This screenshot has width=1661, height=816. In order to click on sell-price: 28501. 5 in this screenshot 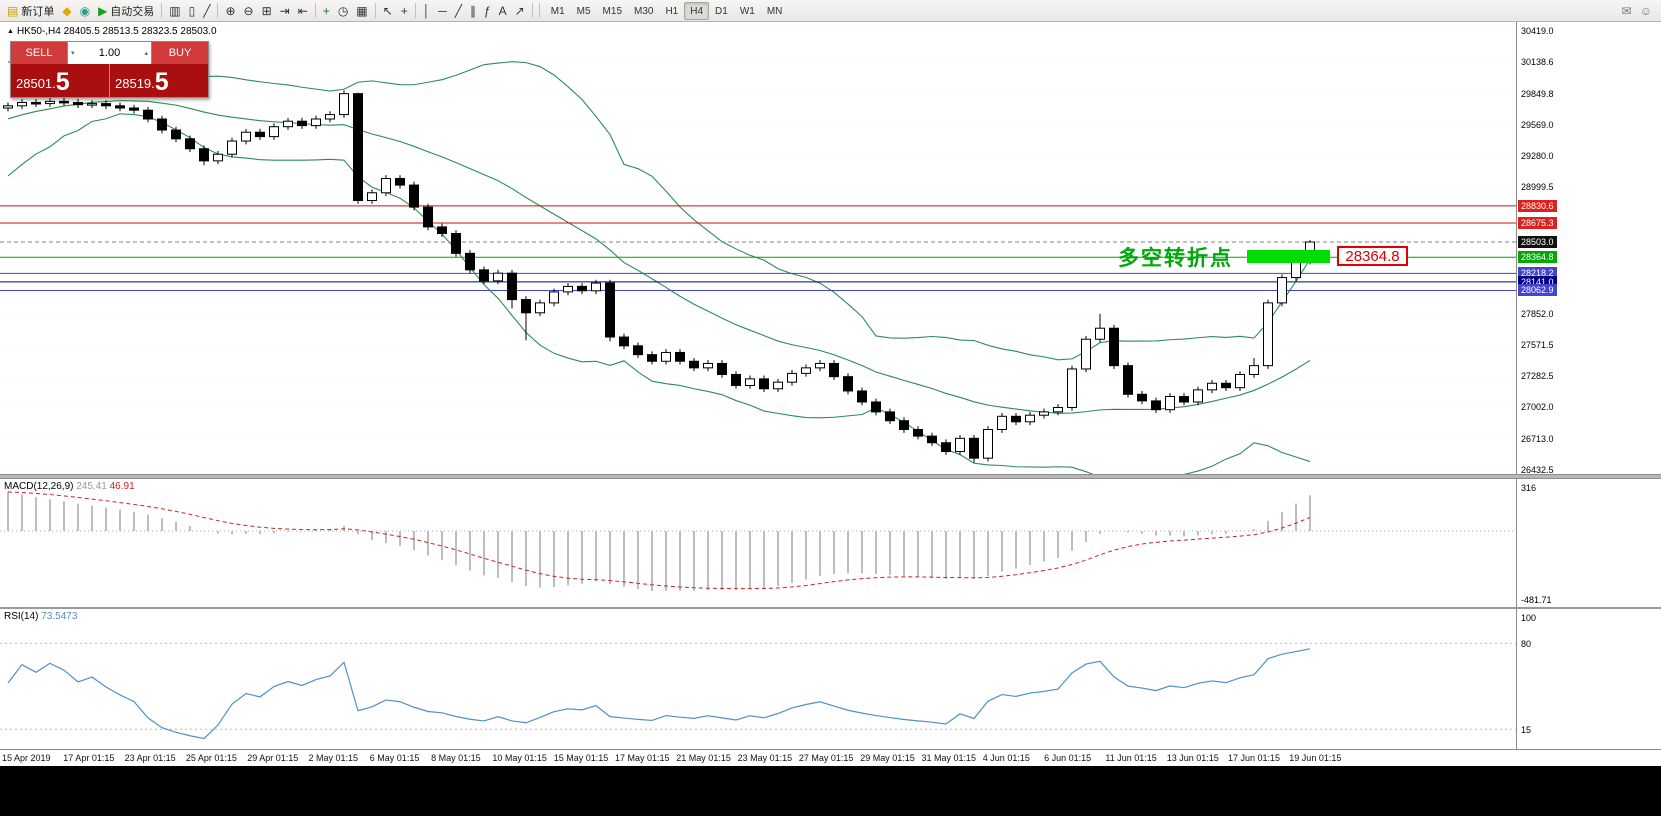, I will do `click(60, 80)`.